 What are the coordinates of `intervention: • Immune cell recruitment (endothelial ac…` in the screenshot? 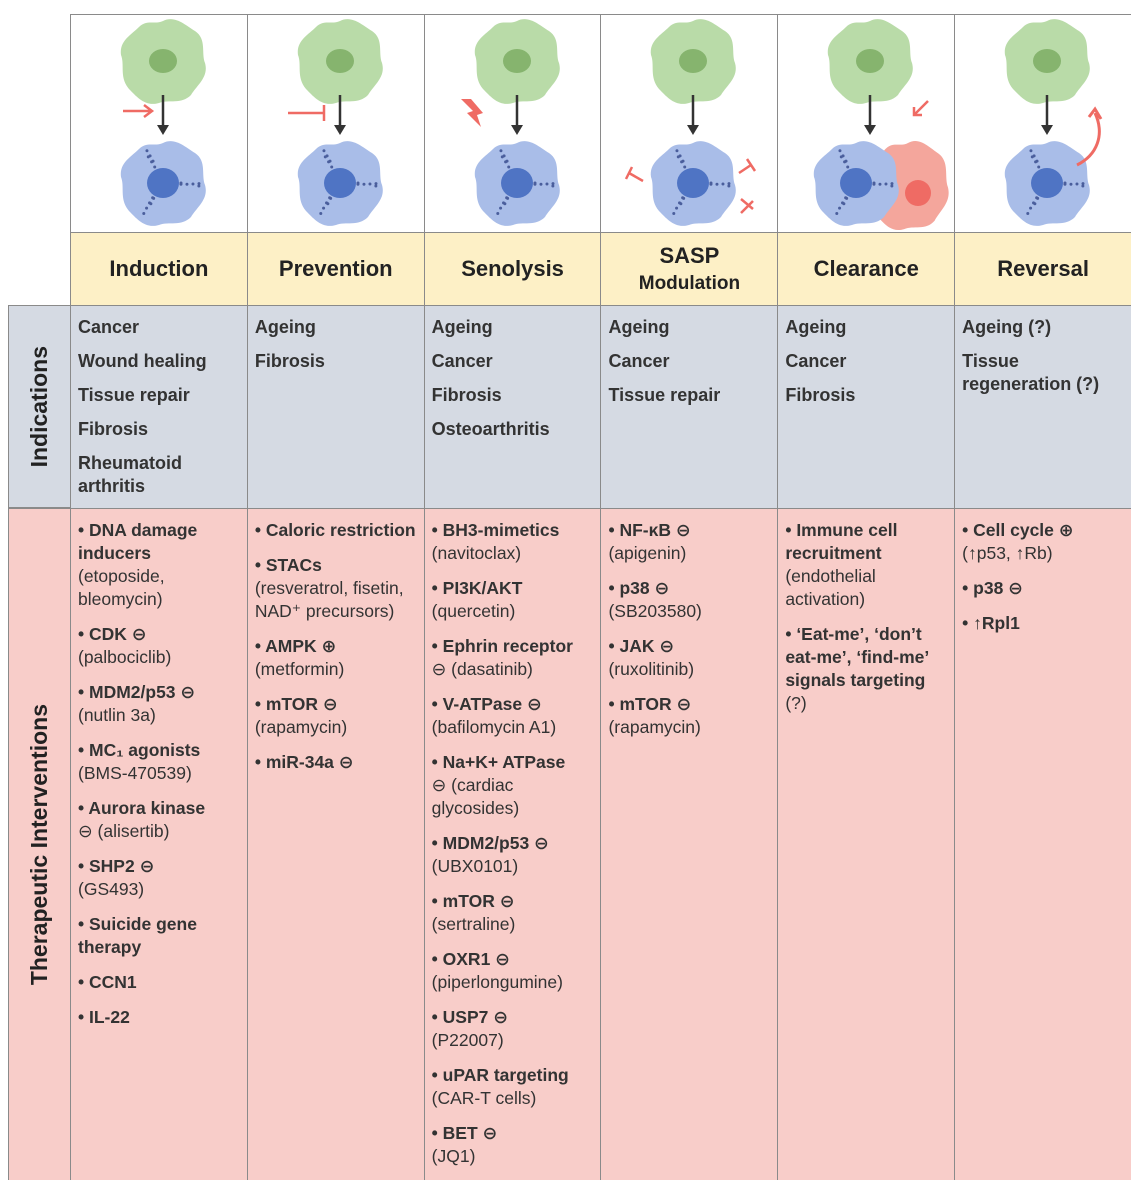 It's located at (866, 565).